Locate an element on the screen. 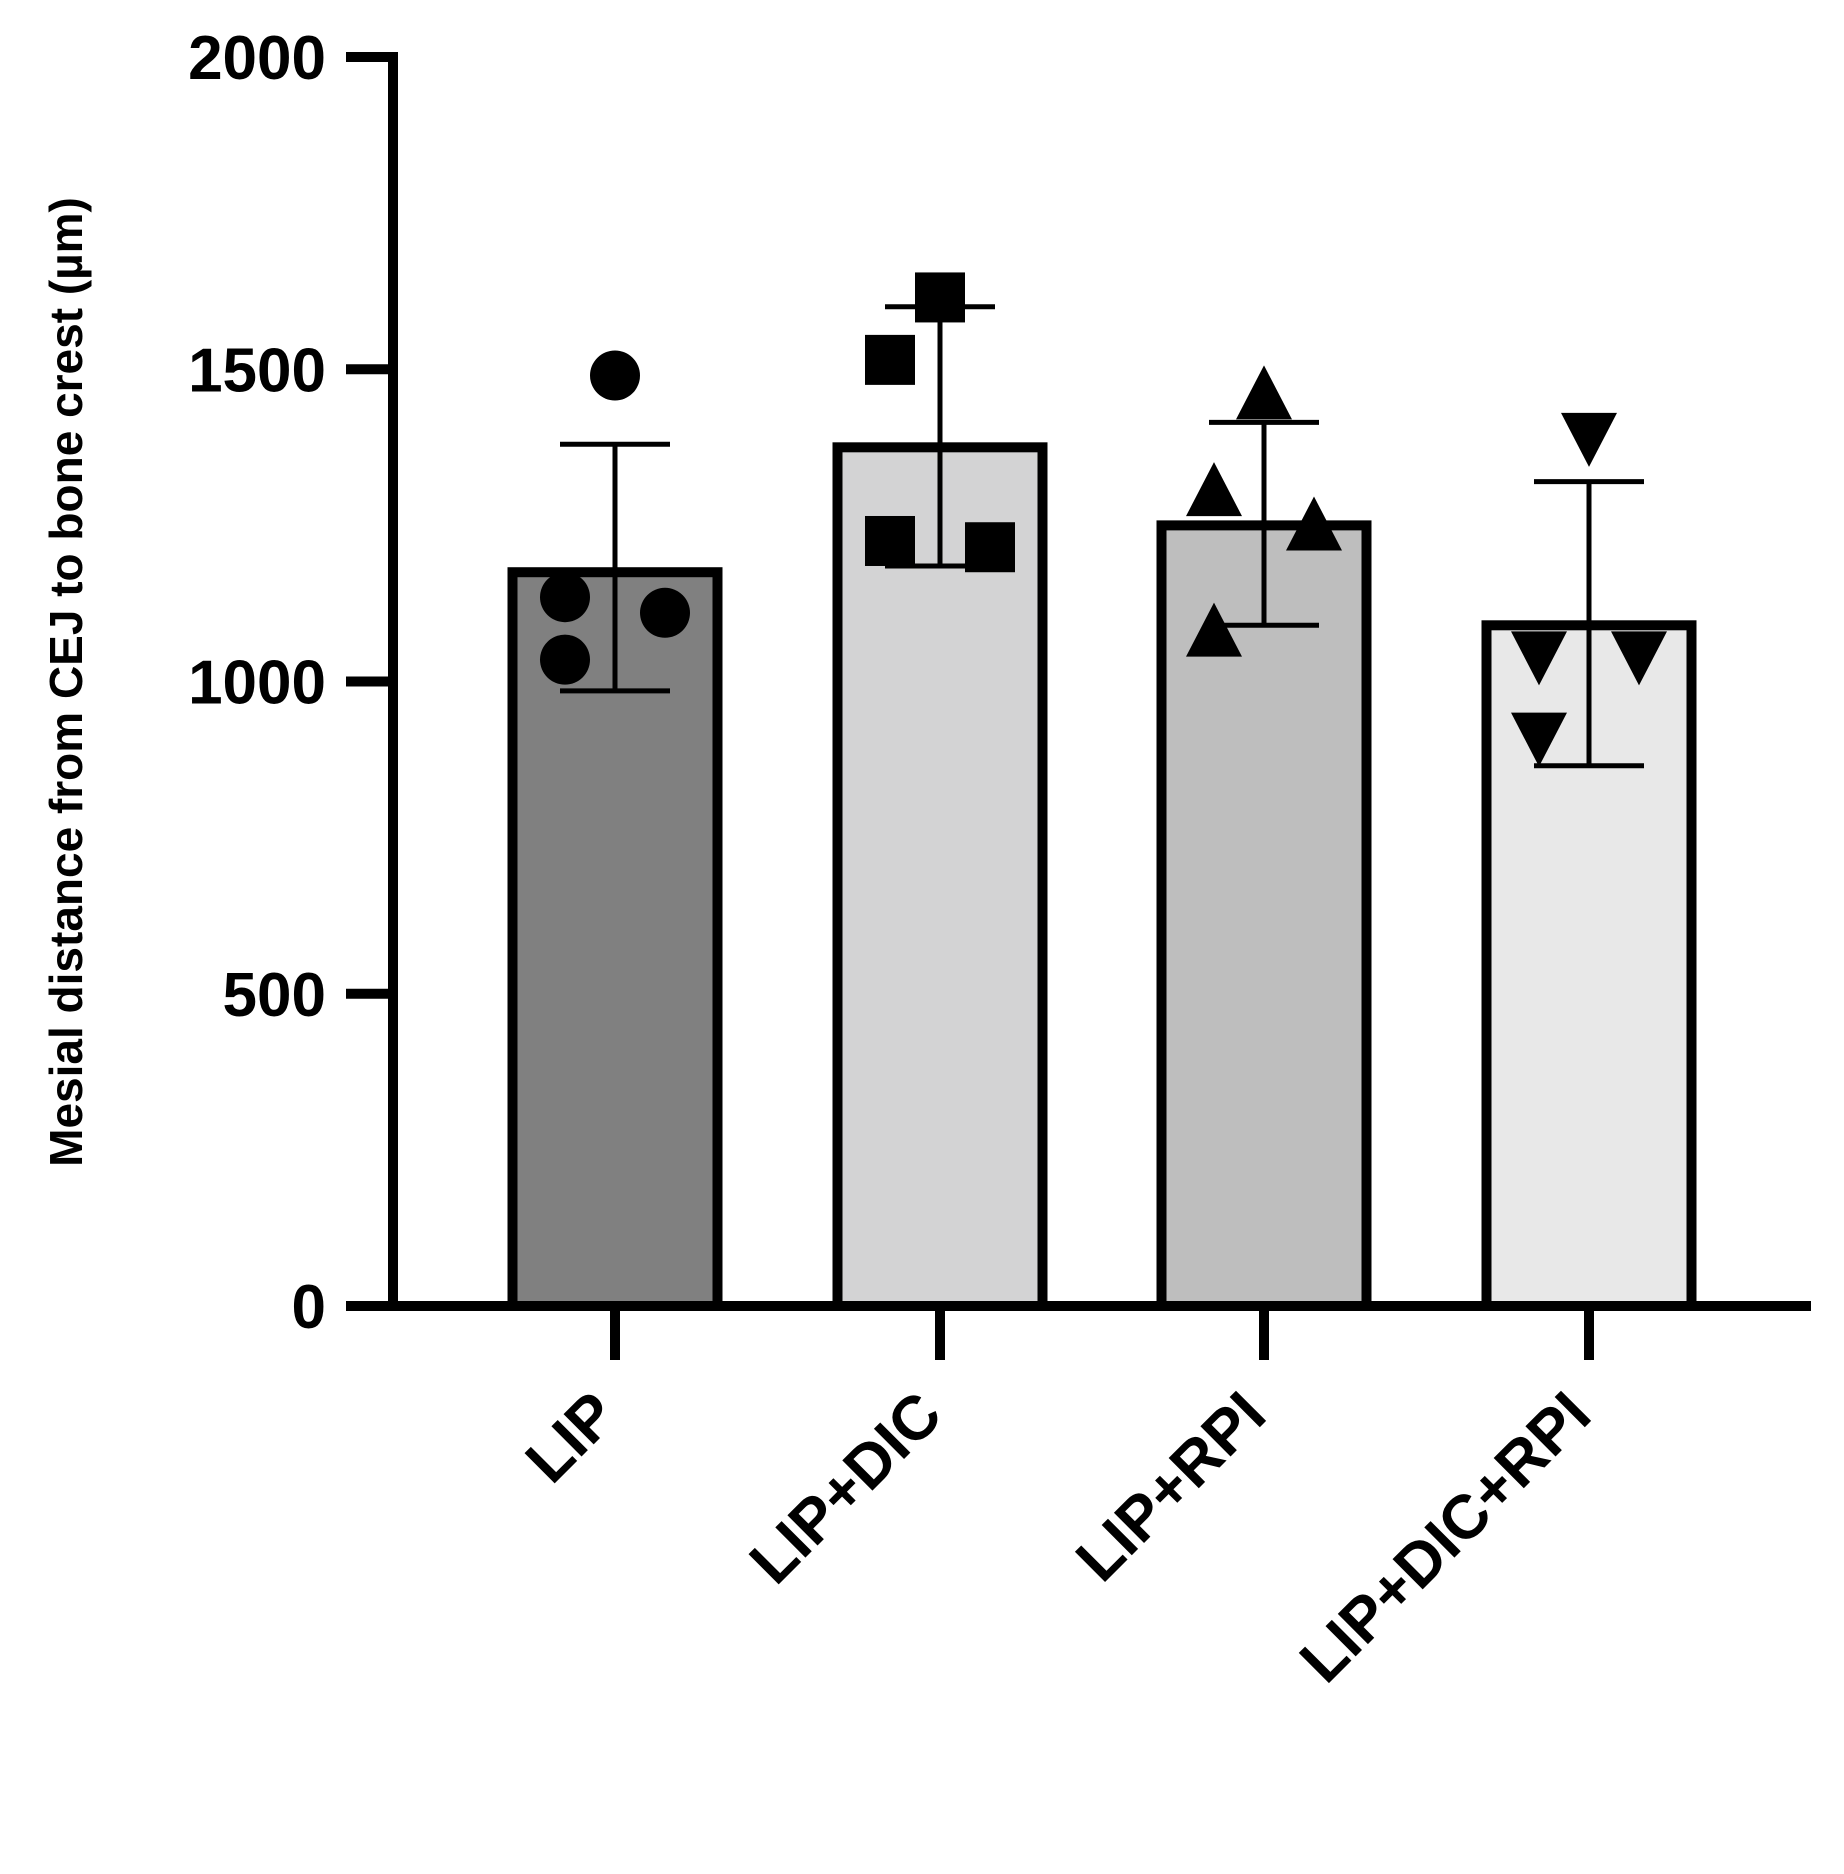 The width and height of the screenshot is (1844, 1874). error-bars-layer is located at coordinates (1102, 536).